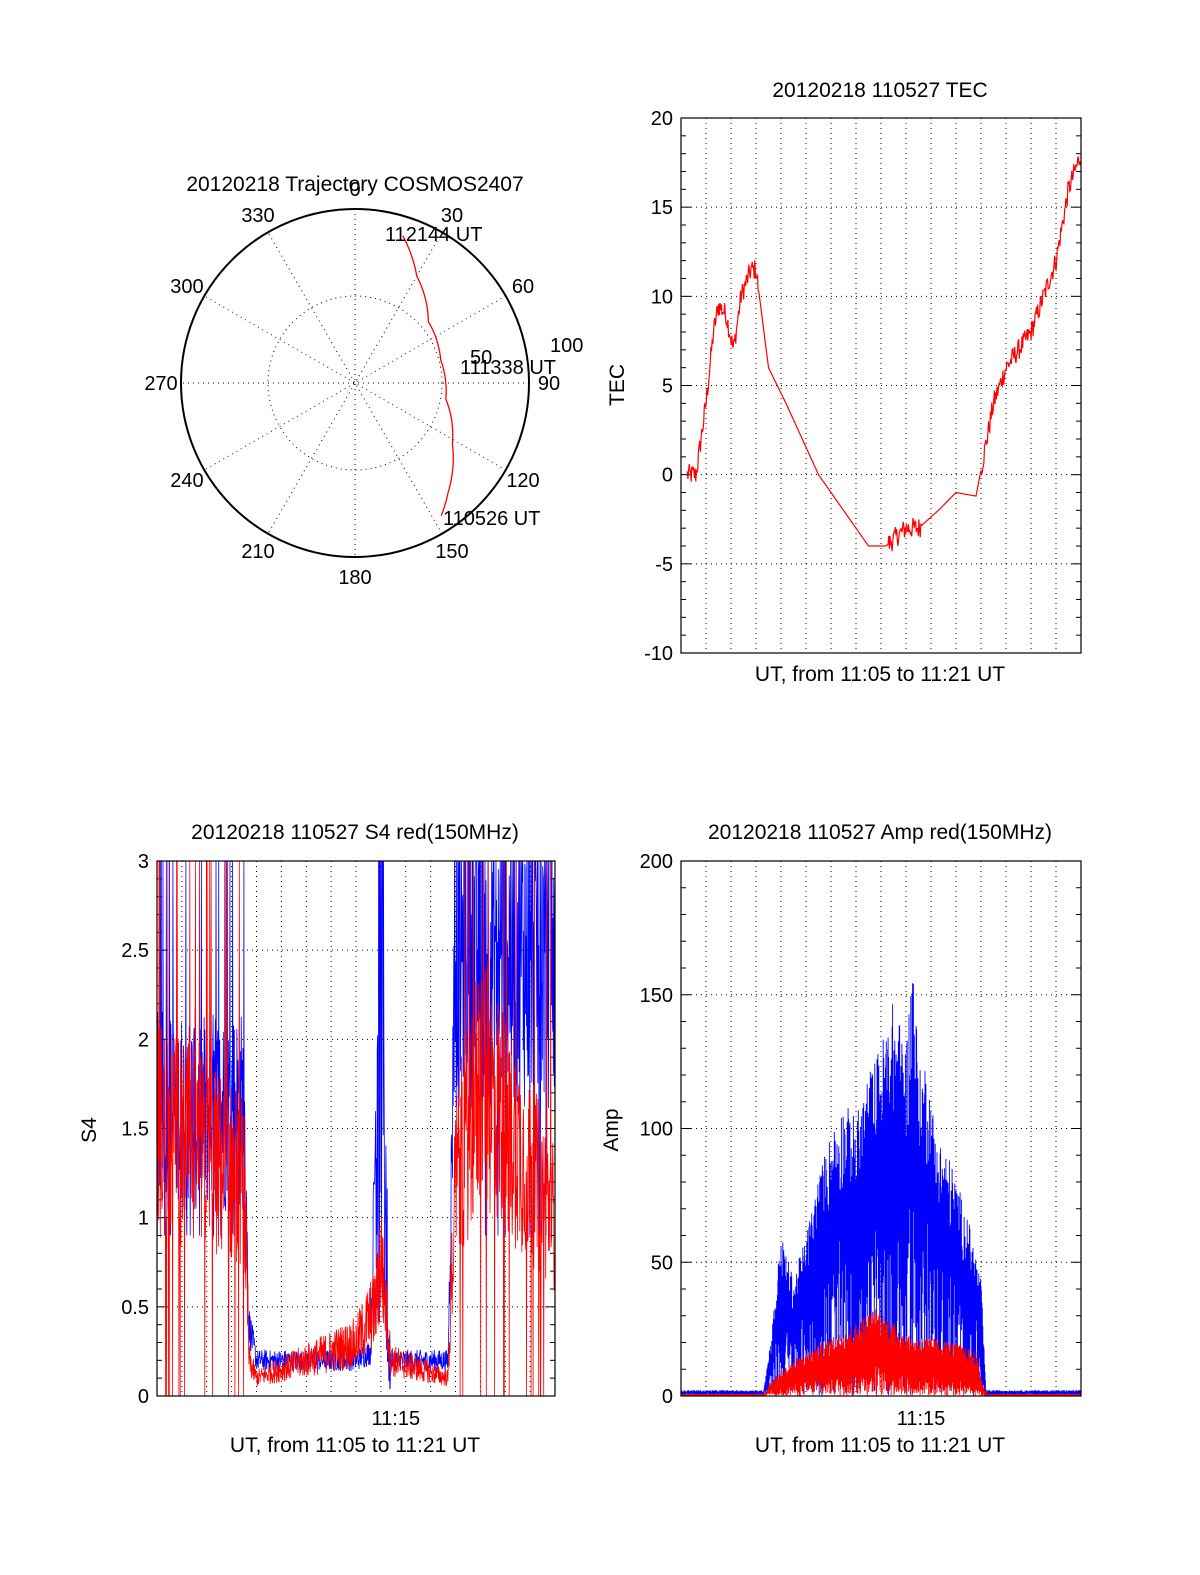  I want to click on ytick-label: 2.5, so click(135, 951).